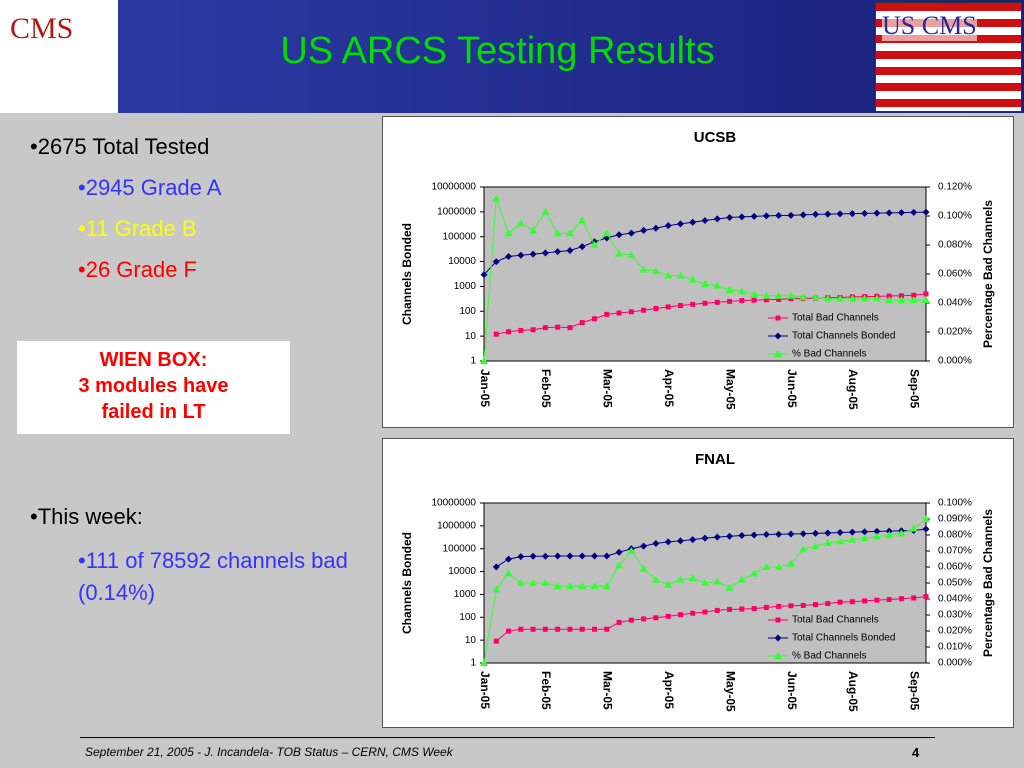  Describe the element at coordinates (955, 583) in the screenshot. I see `y2-tick-label: 0.050%` at that location.